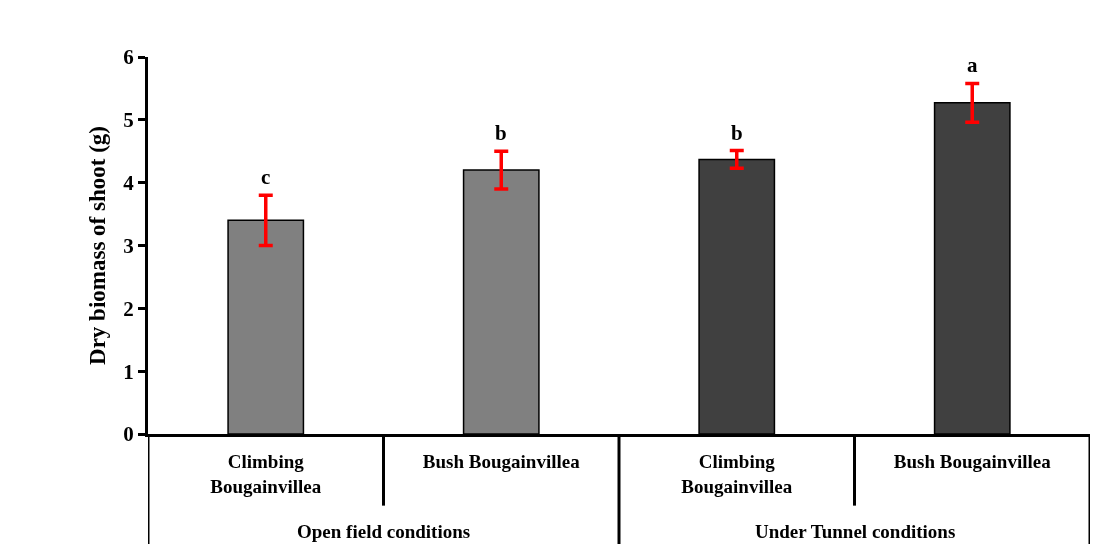 The width and height of the screenshot is (1096, 544). Describe the element at coordinates (128, 245) in the screenshot. I see `y-tick-label: 3` at that location.